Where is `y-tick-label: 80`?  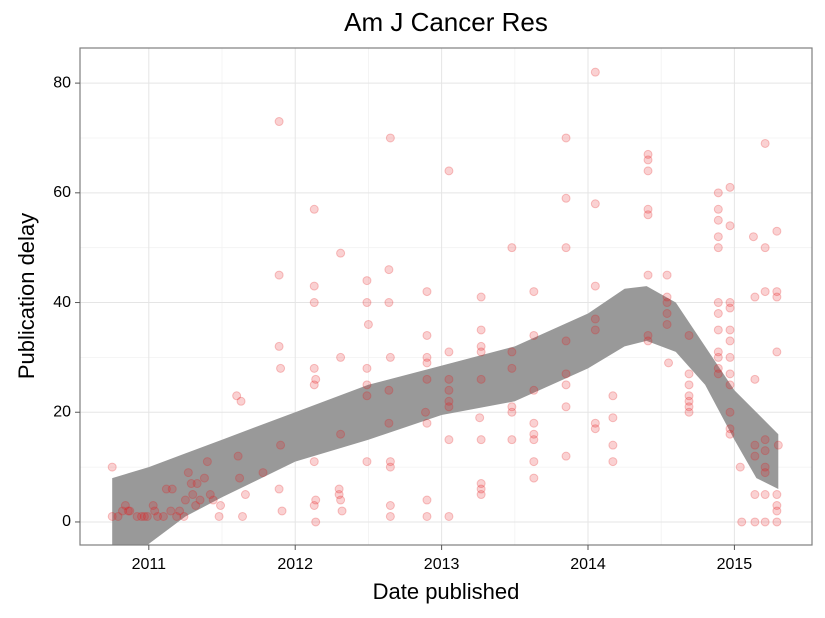
y-tick-label: 80 is located at coordinates (62, 82).